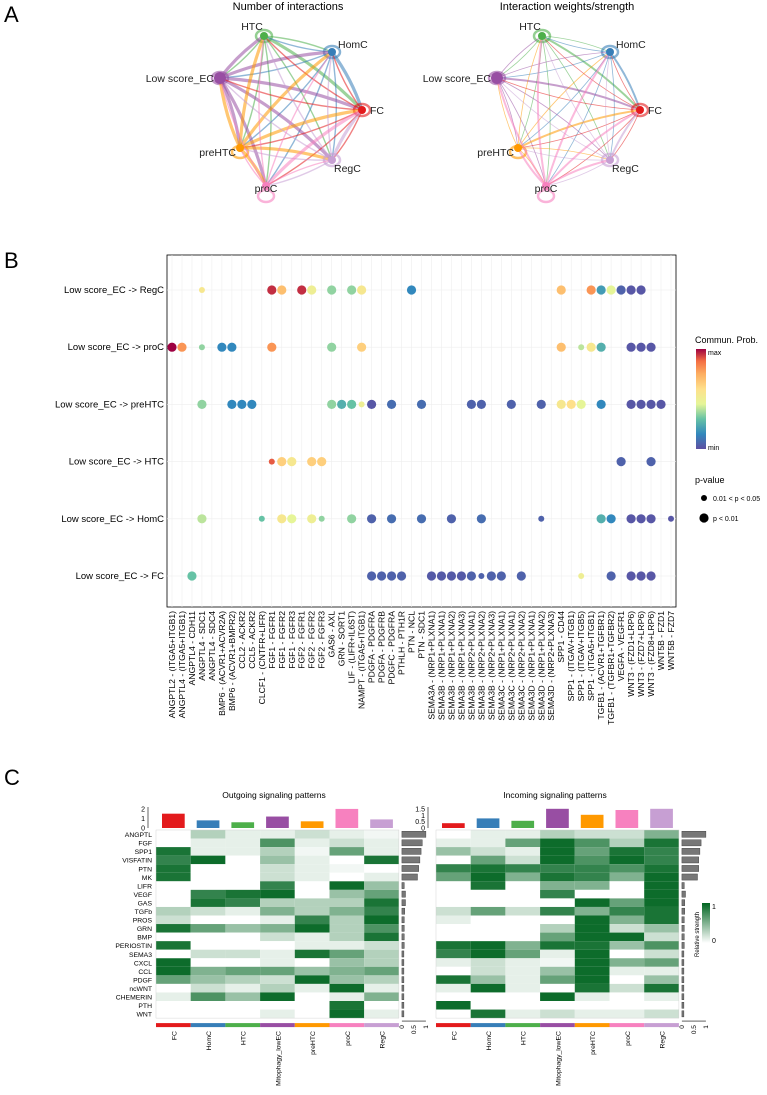 This screenshot has width=767, height=1095. Describe the element at coordinates (551, 666) in the screenshot. I see `x-tick-label: SEMA3D - (NRP2+PLXNA3)` at that location.